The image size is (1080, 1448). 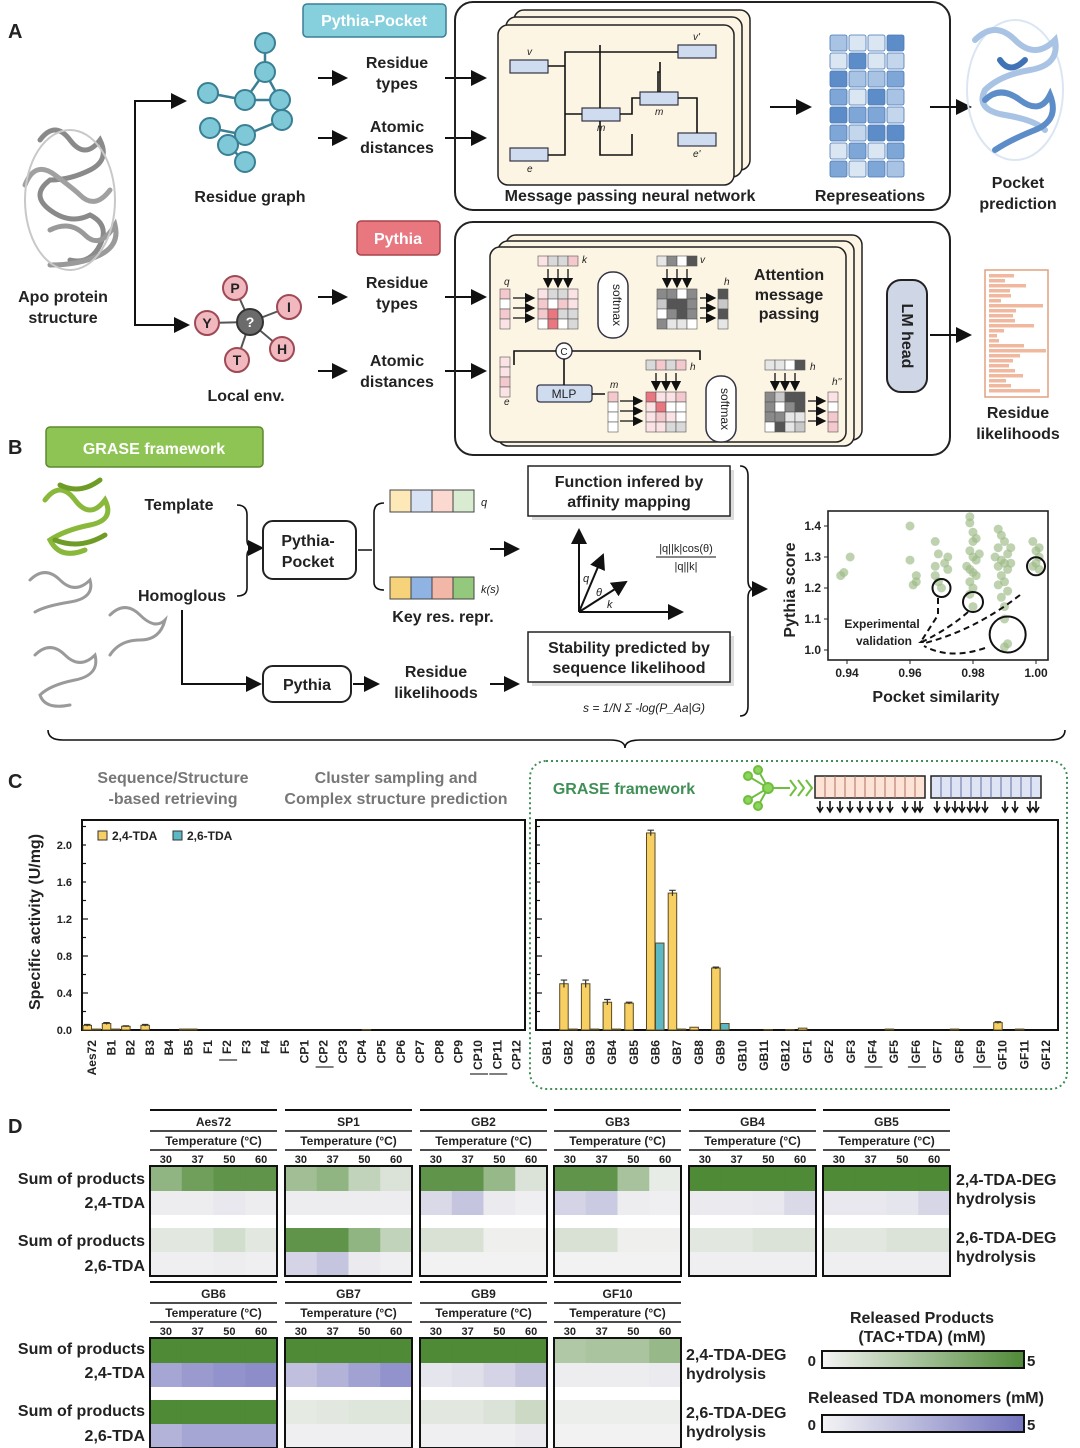 I want to click on x-tick-label: CP6, so click(x=401, y=1052).